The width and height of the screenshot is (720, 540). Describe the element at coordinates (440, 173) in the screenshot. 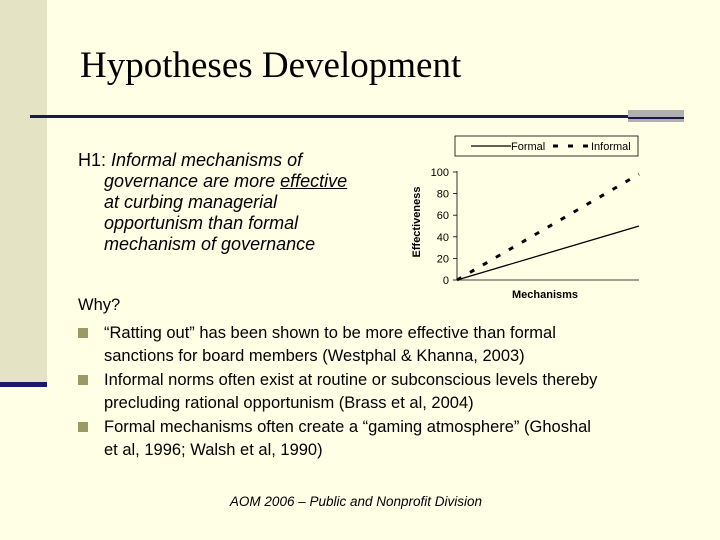

I see `y-tick-label: 100` at that location.